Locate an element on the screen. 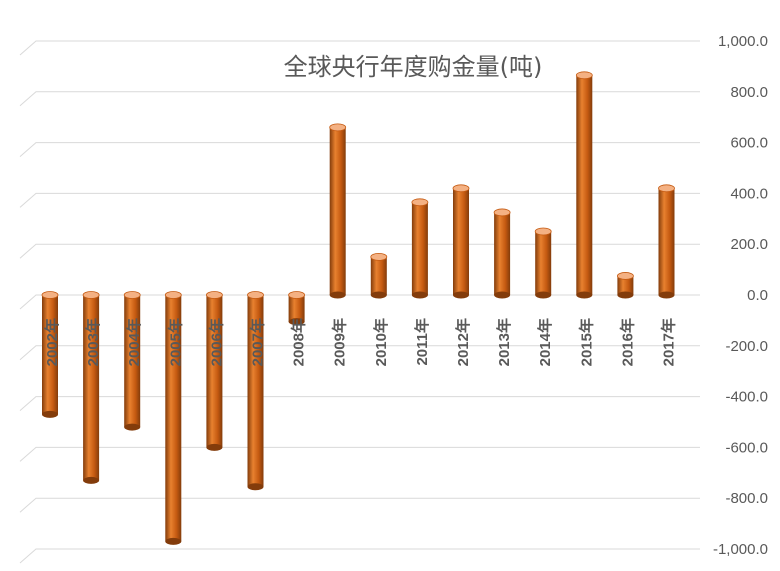 This screenshot has height=571, width=780. x-tick-label: 2011年 is located at coordinates (422, 342).